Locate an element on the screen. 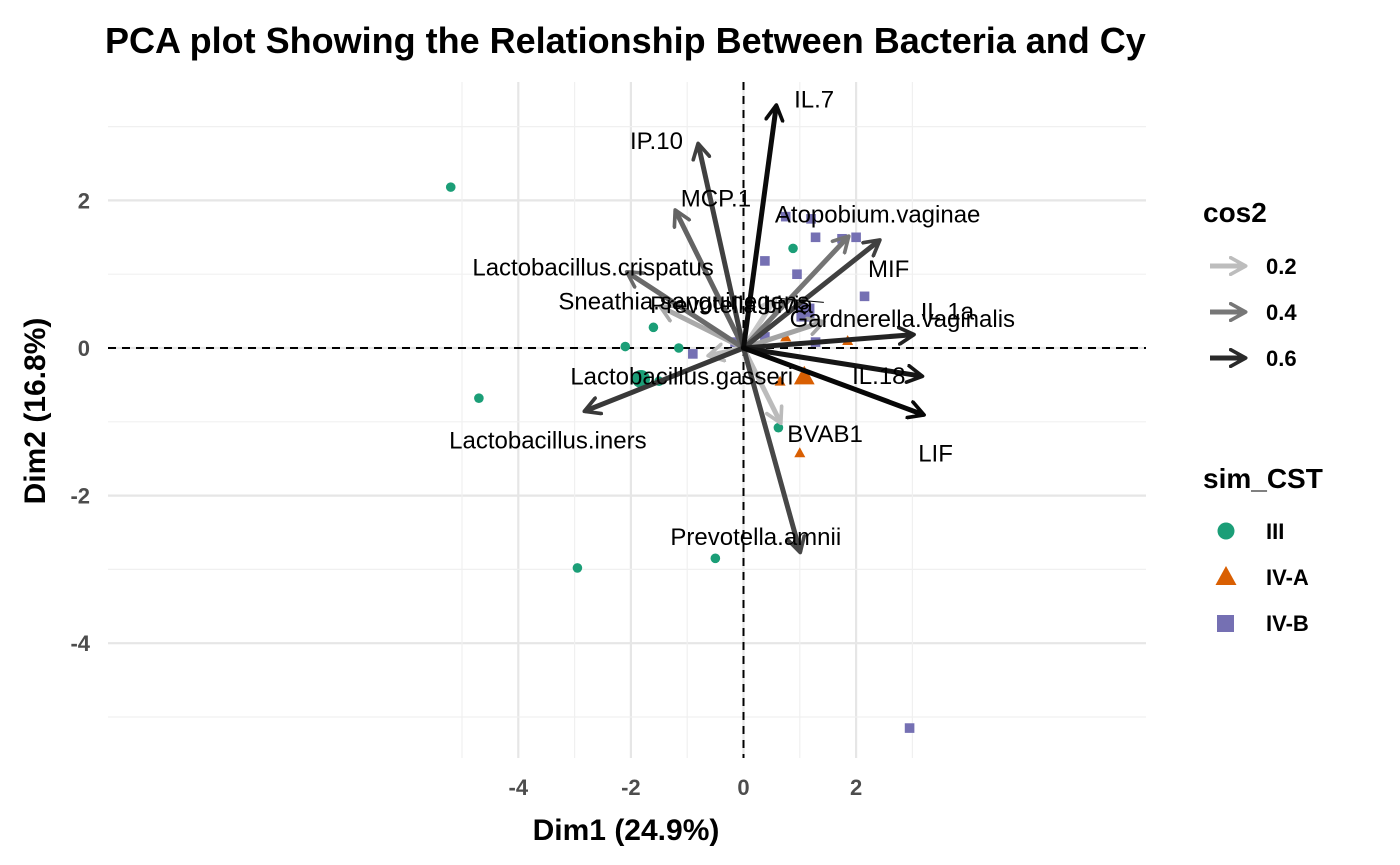 This screenshot has width=1400, height=865. x-axis-label: Dim1 (24.9%) is located at coordinates (626, 830).